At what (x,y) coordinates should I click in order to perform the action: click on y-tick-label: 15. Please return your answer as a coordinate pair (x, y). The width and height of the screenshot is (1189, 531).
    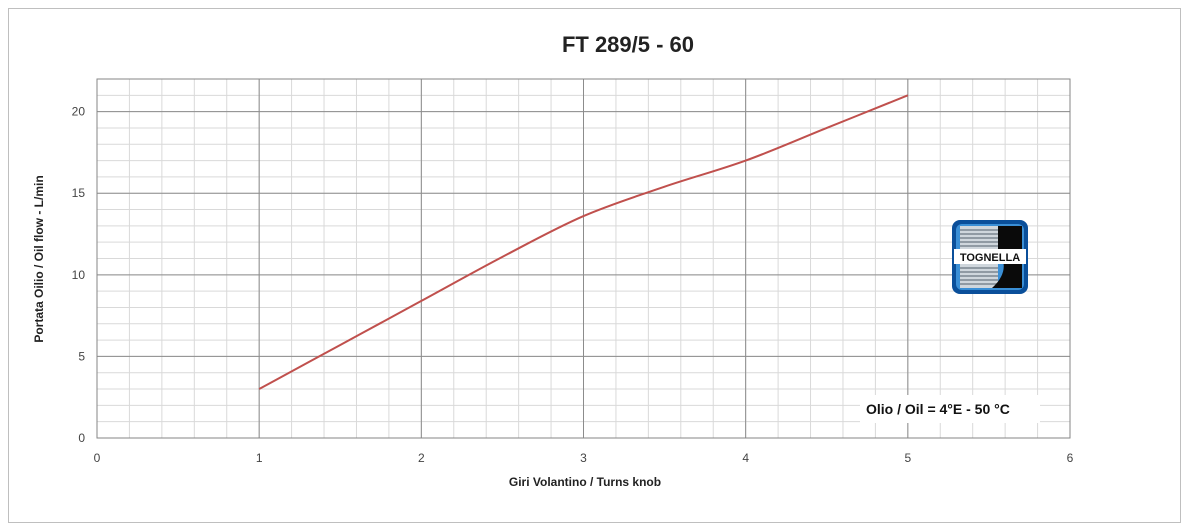
    Looking at the image, I should click on (79, 193).